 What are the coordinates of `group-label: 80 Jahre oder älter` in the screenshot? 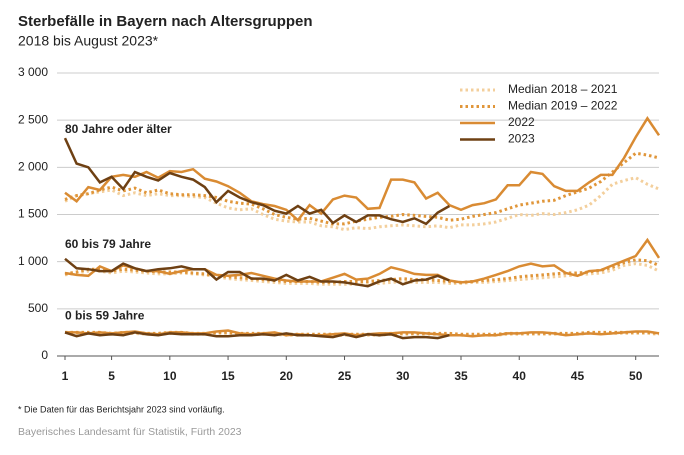 It's located at (118, 129).